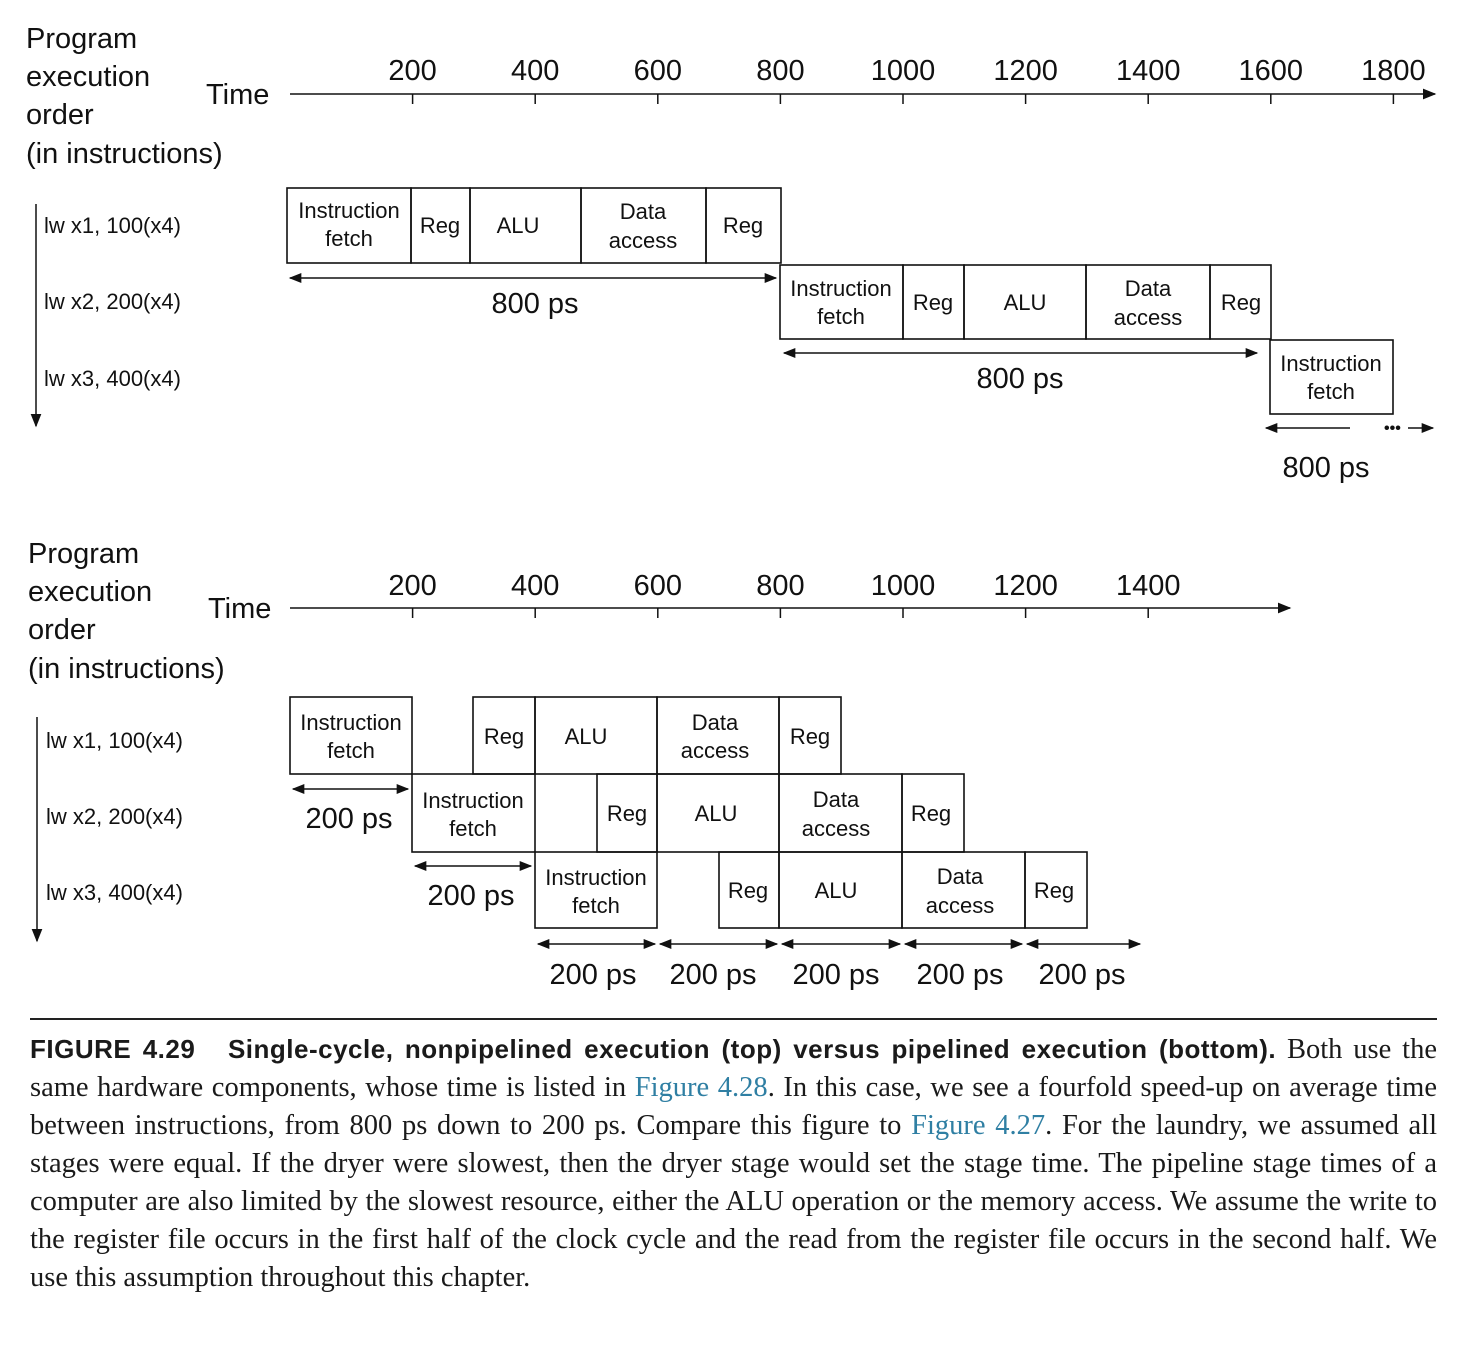 The height and width of the screenshot is (1356, 1470). What do you see at coordinates (114, 892) in the screenshot?
I see `bottom-instr-3: lw x3, 400(x4)` at bounding box center [114, 892].